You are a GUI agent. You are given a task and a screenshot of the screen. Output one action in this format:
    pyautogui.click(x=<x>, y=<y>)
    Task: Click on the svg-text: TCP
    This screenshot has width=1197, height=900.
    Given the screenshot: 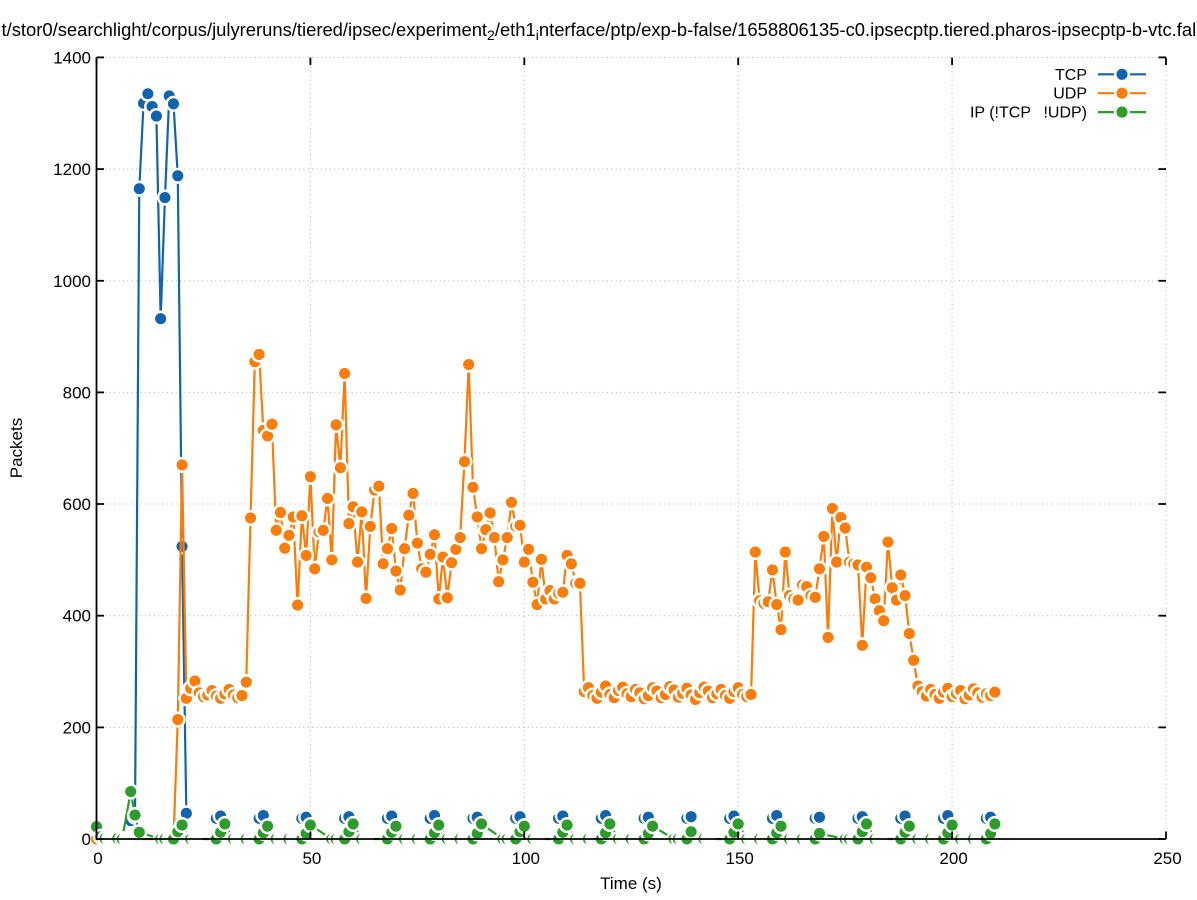 What is the action you would take?
    pyautogui.click(x=1071, y=75)
    